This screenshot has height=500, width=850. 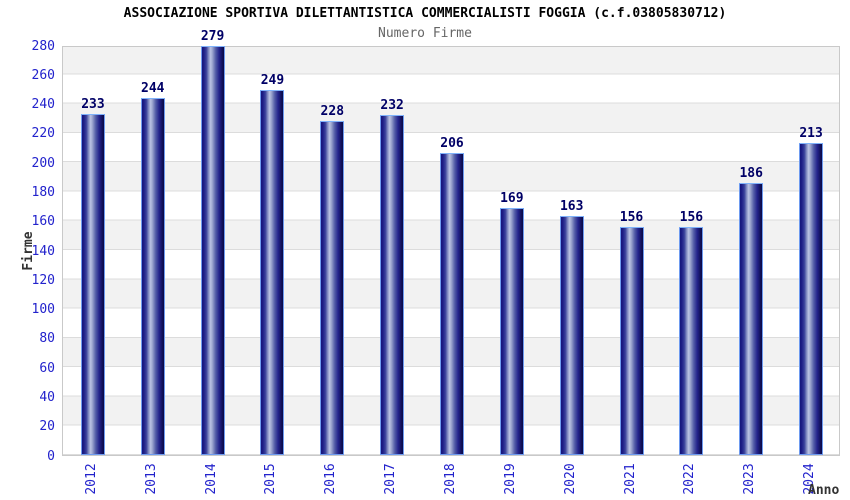 I want to click on bar-value-2020: 163, so click(x=571, y=207).